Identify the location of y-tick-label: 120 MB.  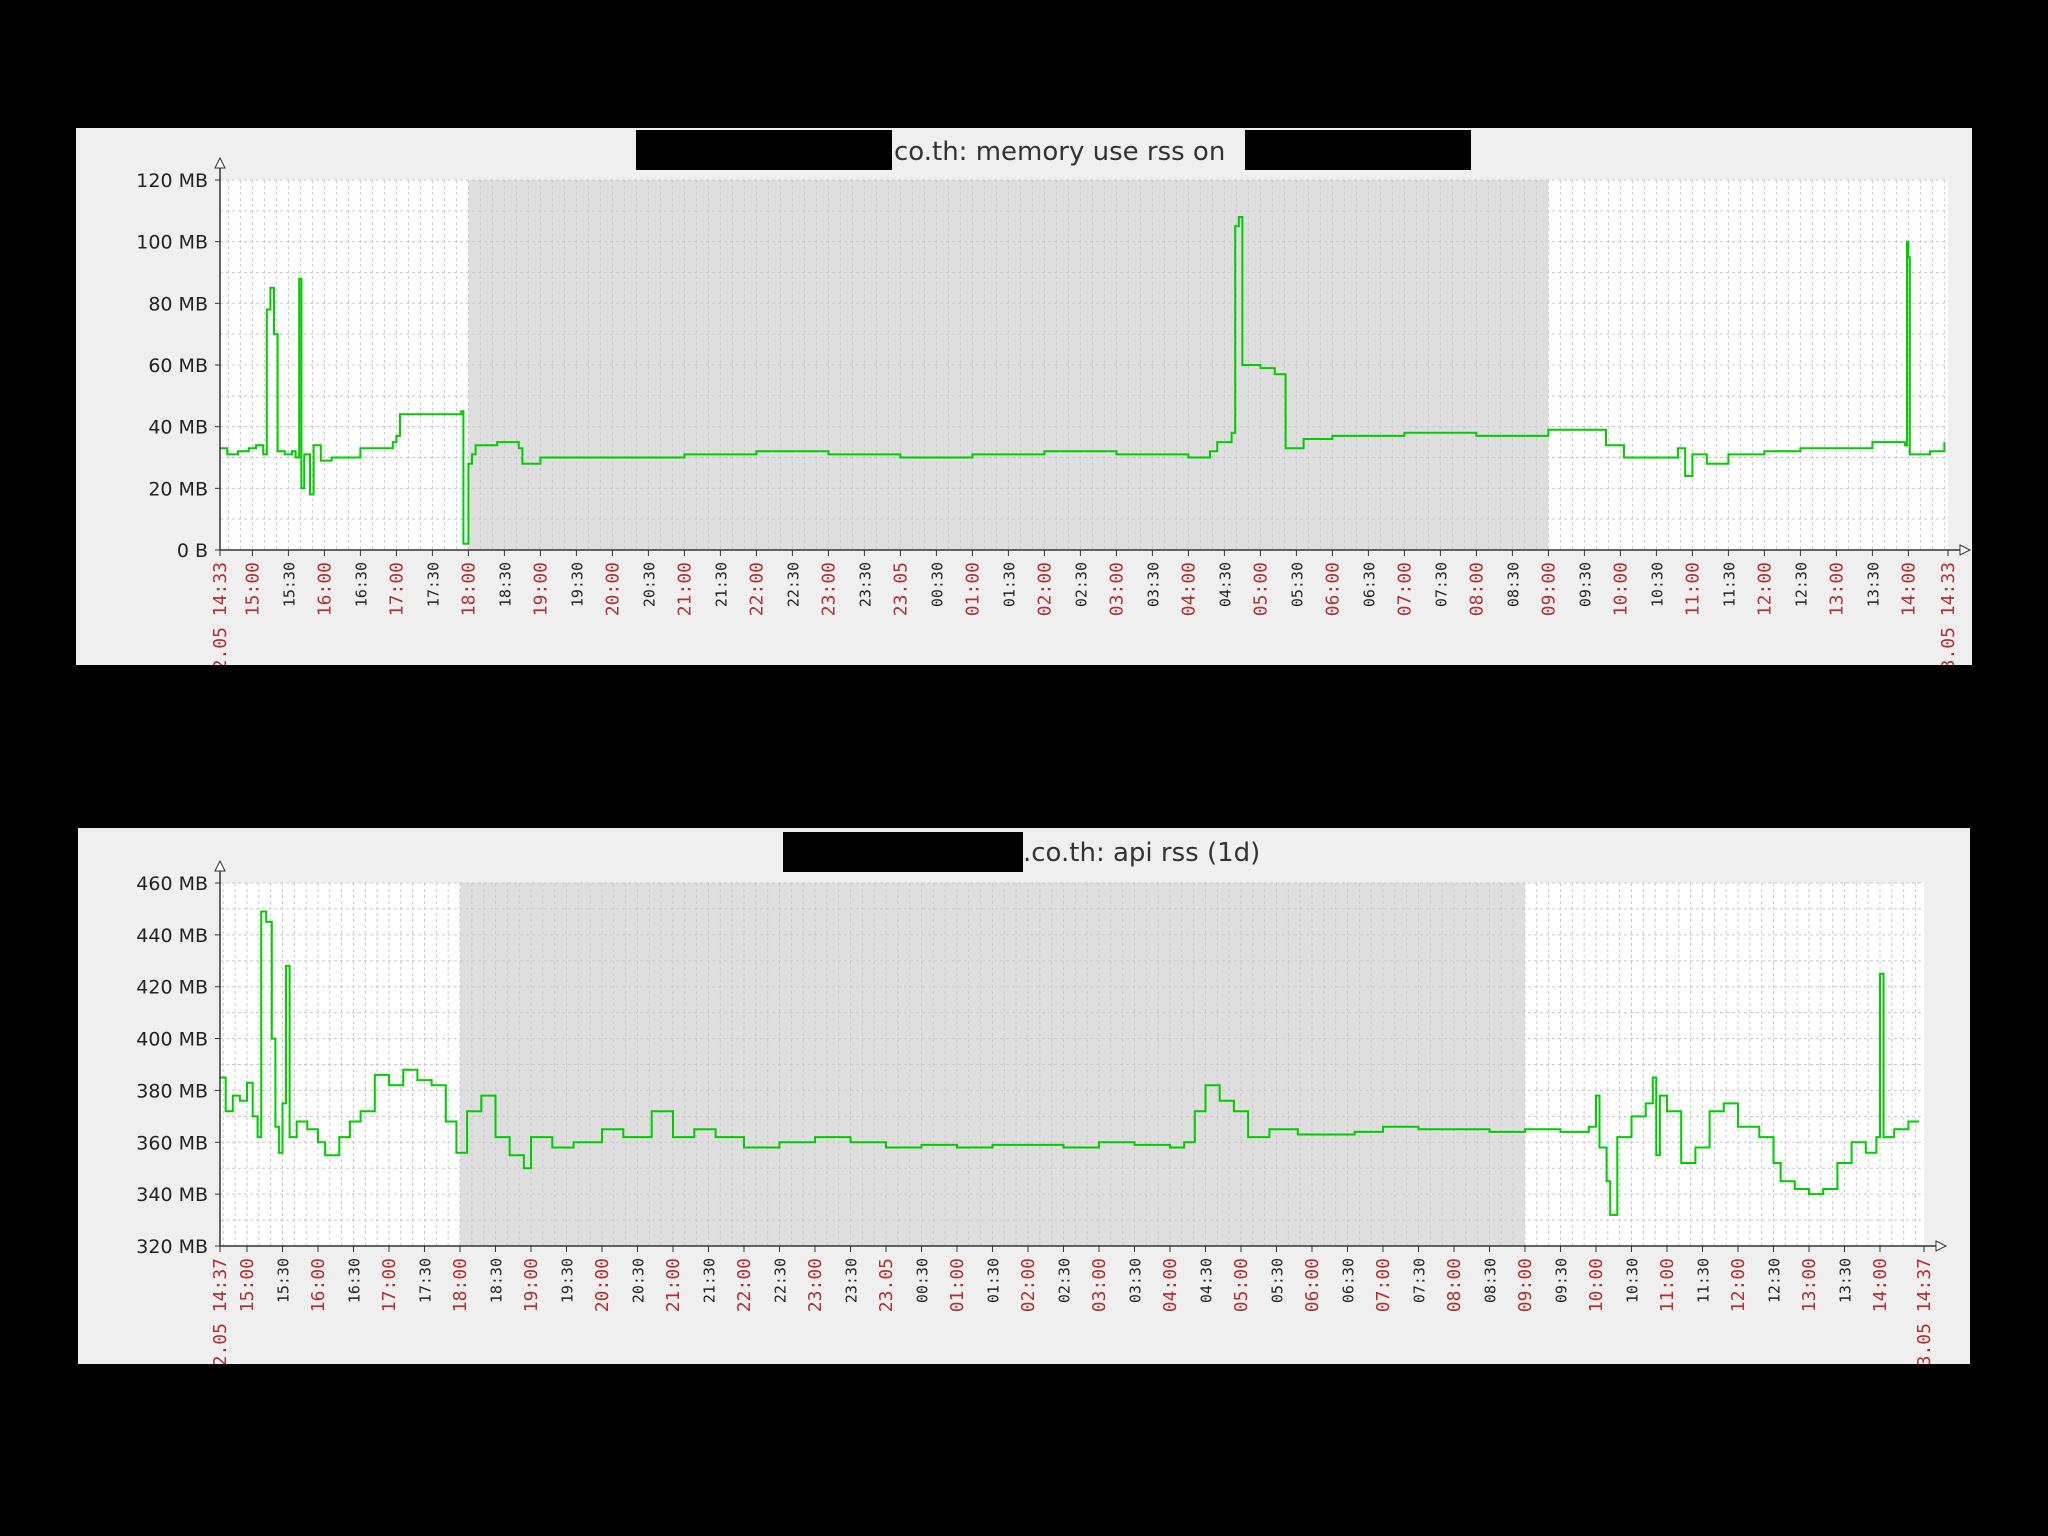
(172, 181).